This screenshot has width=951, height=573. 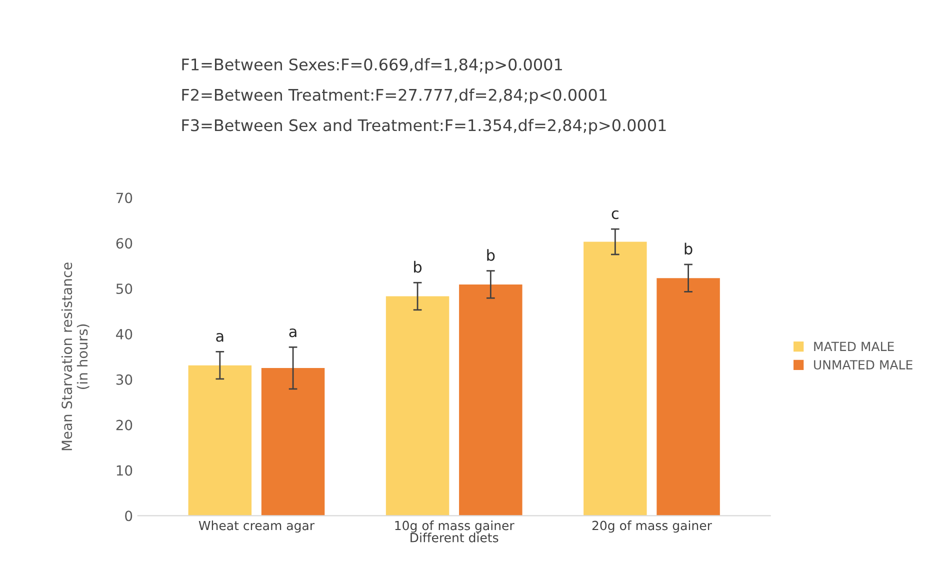 I want to click on y-tick-label: 30, so click(x=124, y=379).